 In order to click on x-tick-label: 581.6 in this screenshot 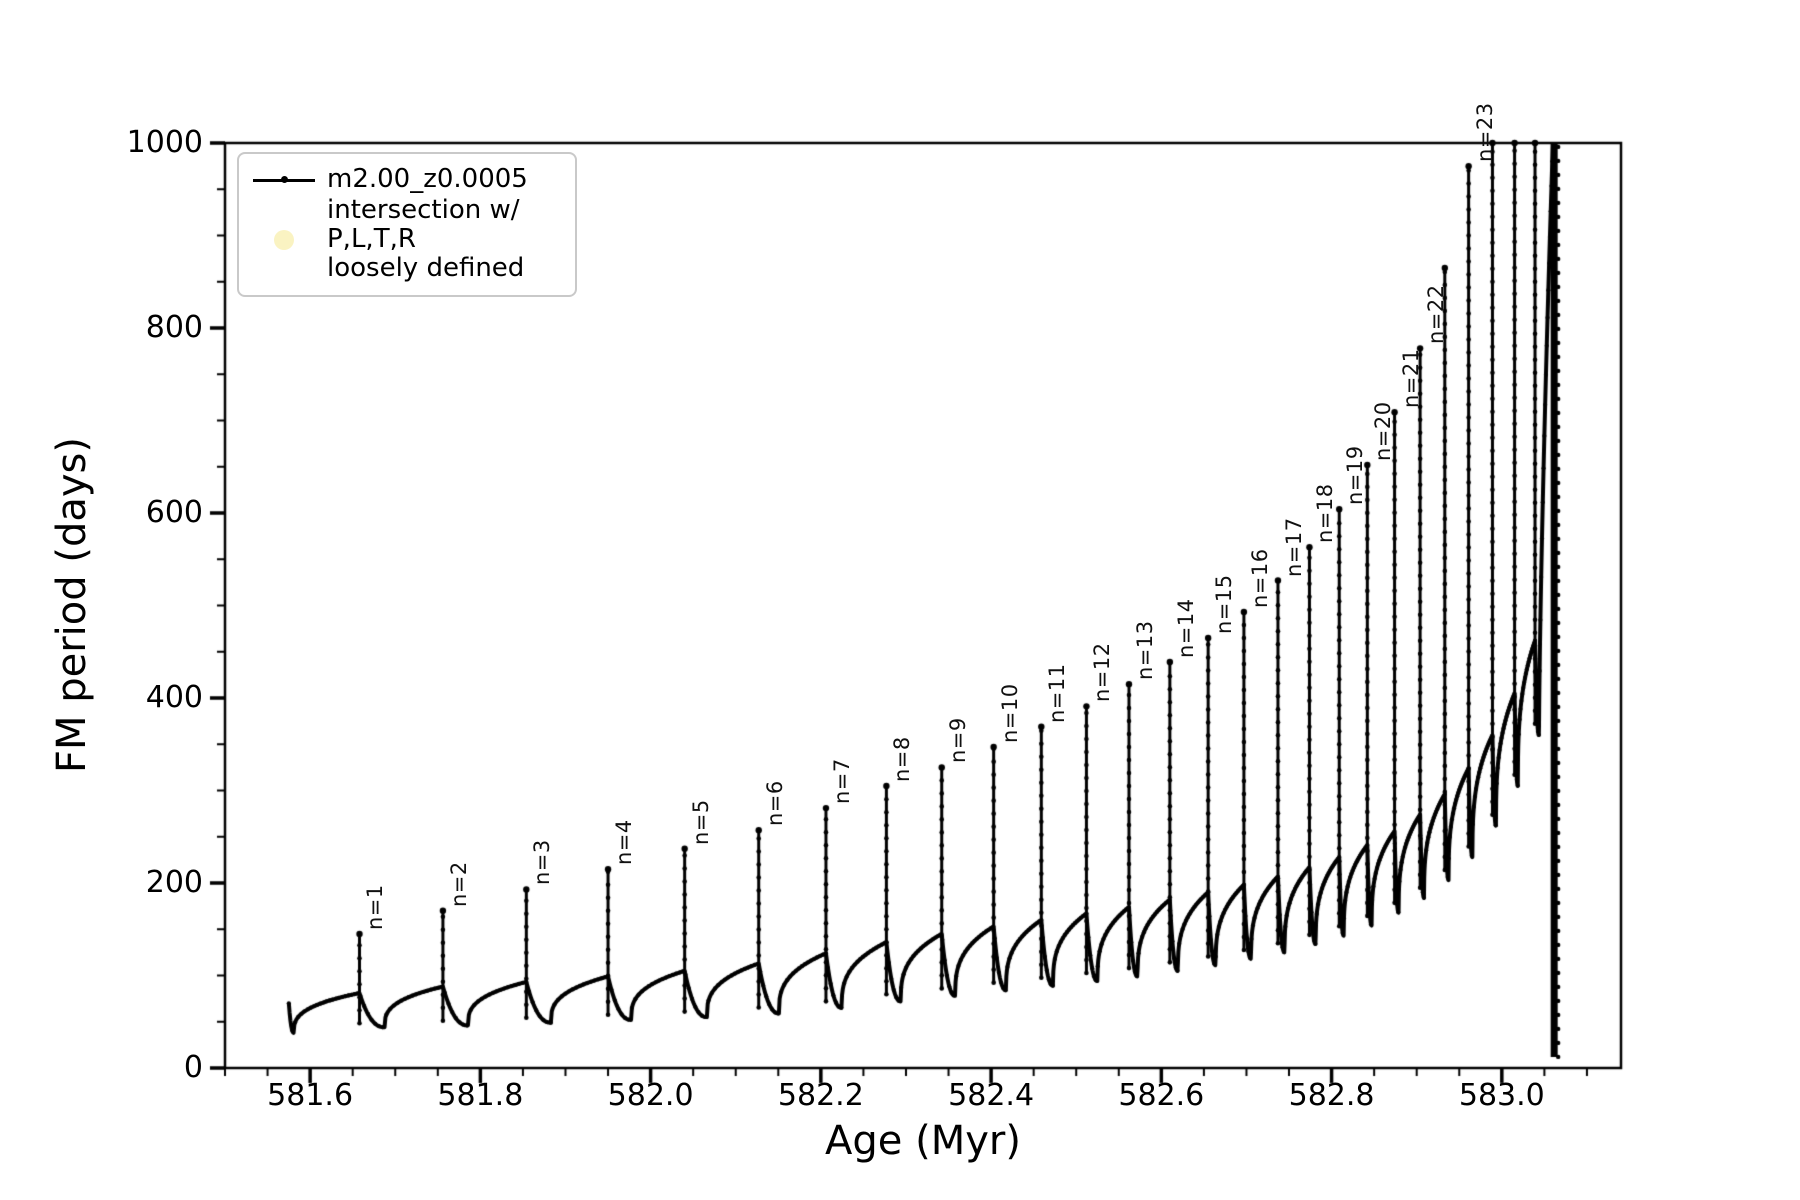, I will do `click(310, 1095)`.